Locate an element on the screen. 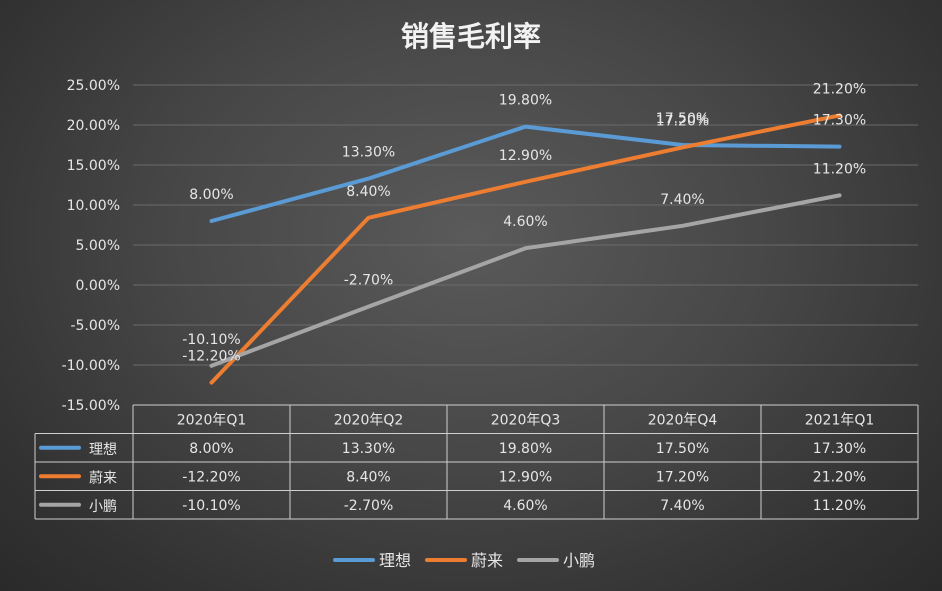 The height and width of the screenshot is (591, 942). y-tick-label: 20.00% is located at coordinates (93, 126).